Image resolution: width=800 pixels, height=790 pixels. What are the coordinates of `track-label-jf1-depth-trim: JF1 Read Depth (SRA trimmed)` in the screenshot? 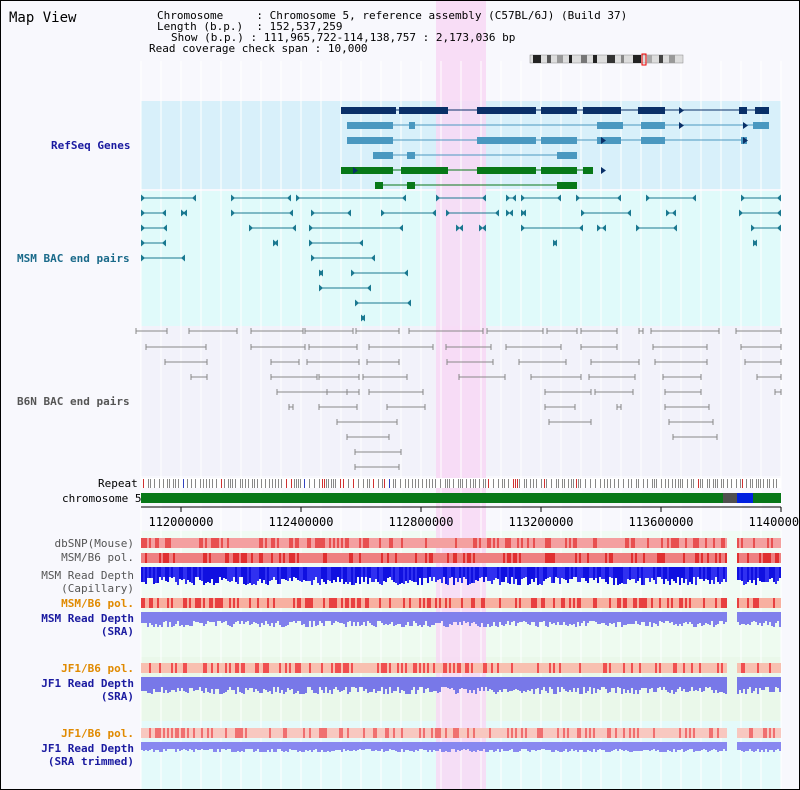 It's located at (87, 755).